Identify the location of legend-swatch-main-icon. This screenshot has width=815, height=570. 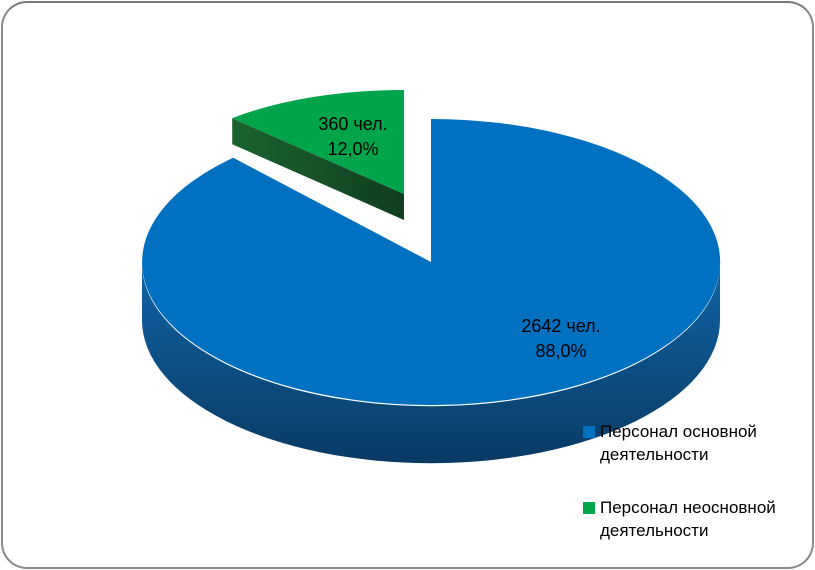
(589, 432).